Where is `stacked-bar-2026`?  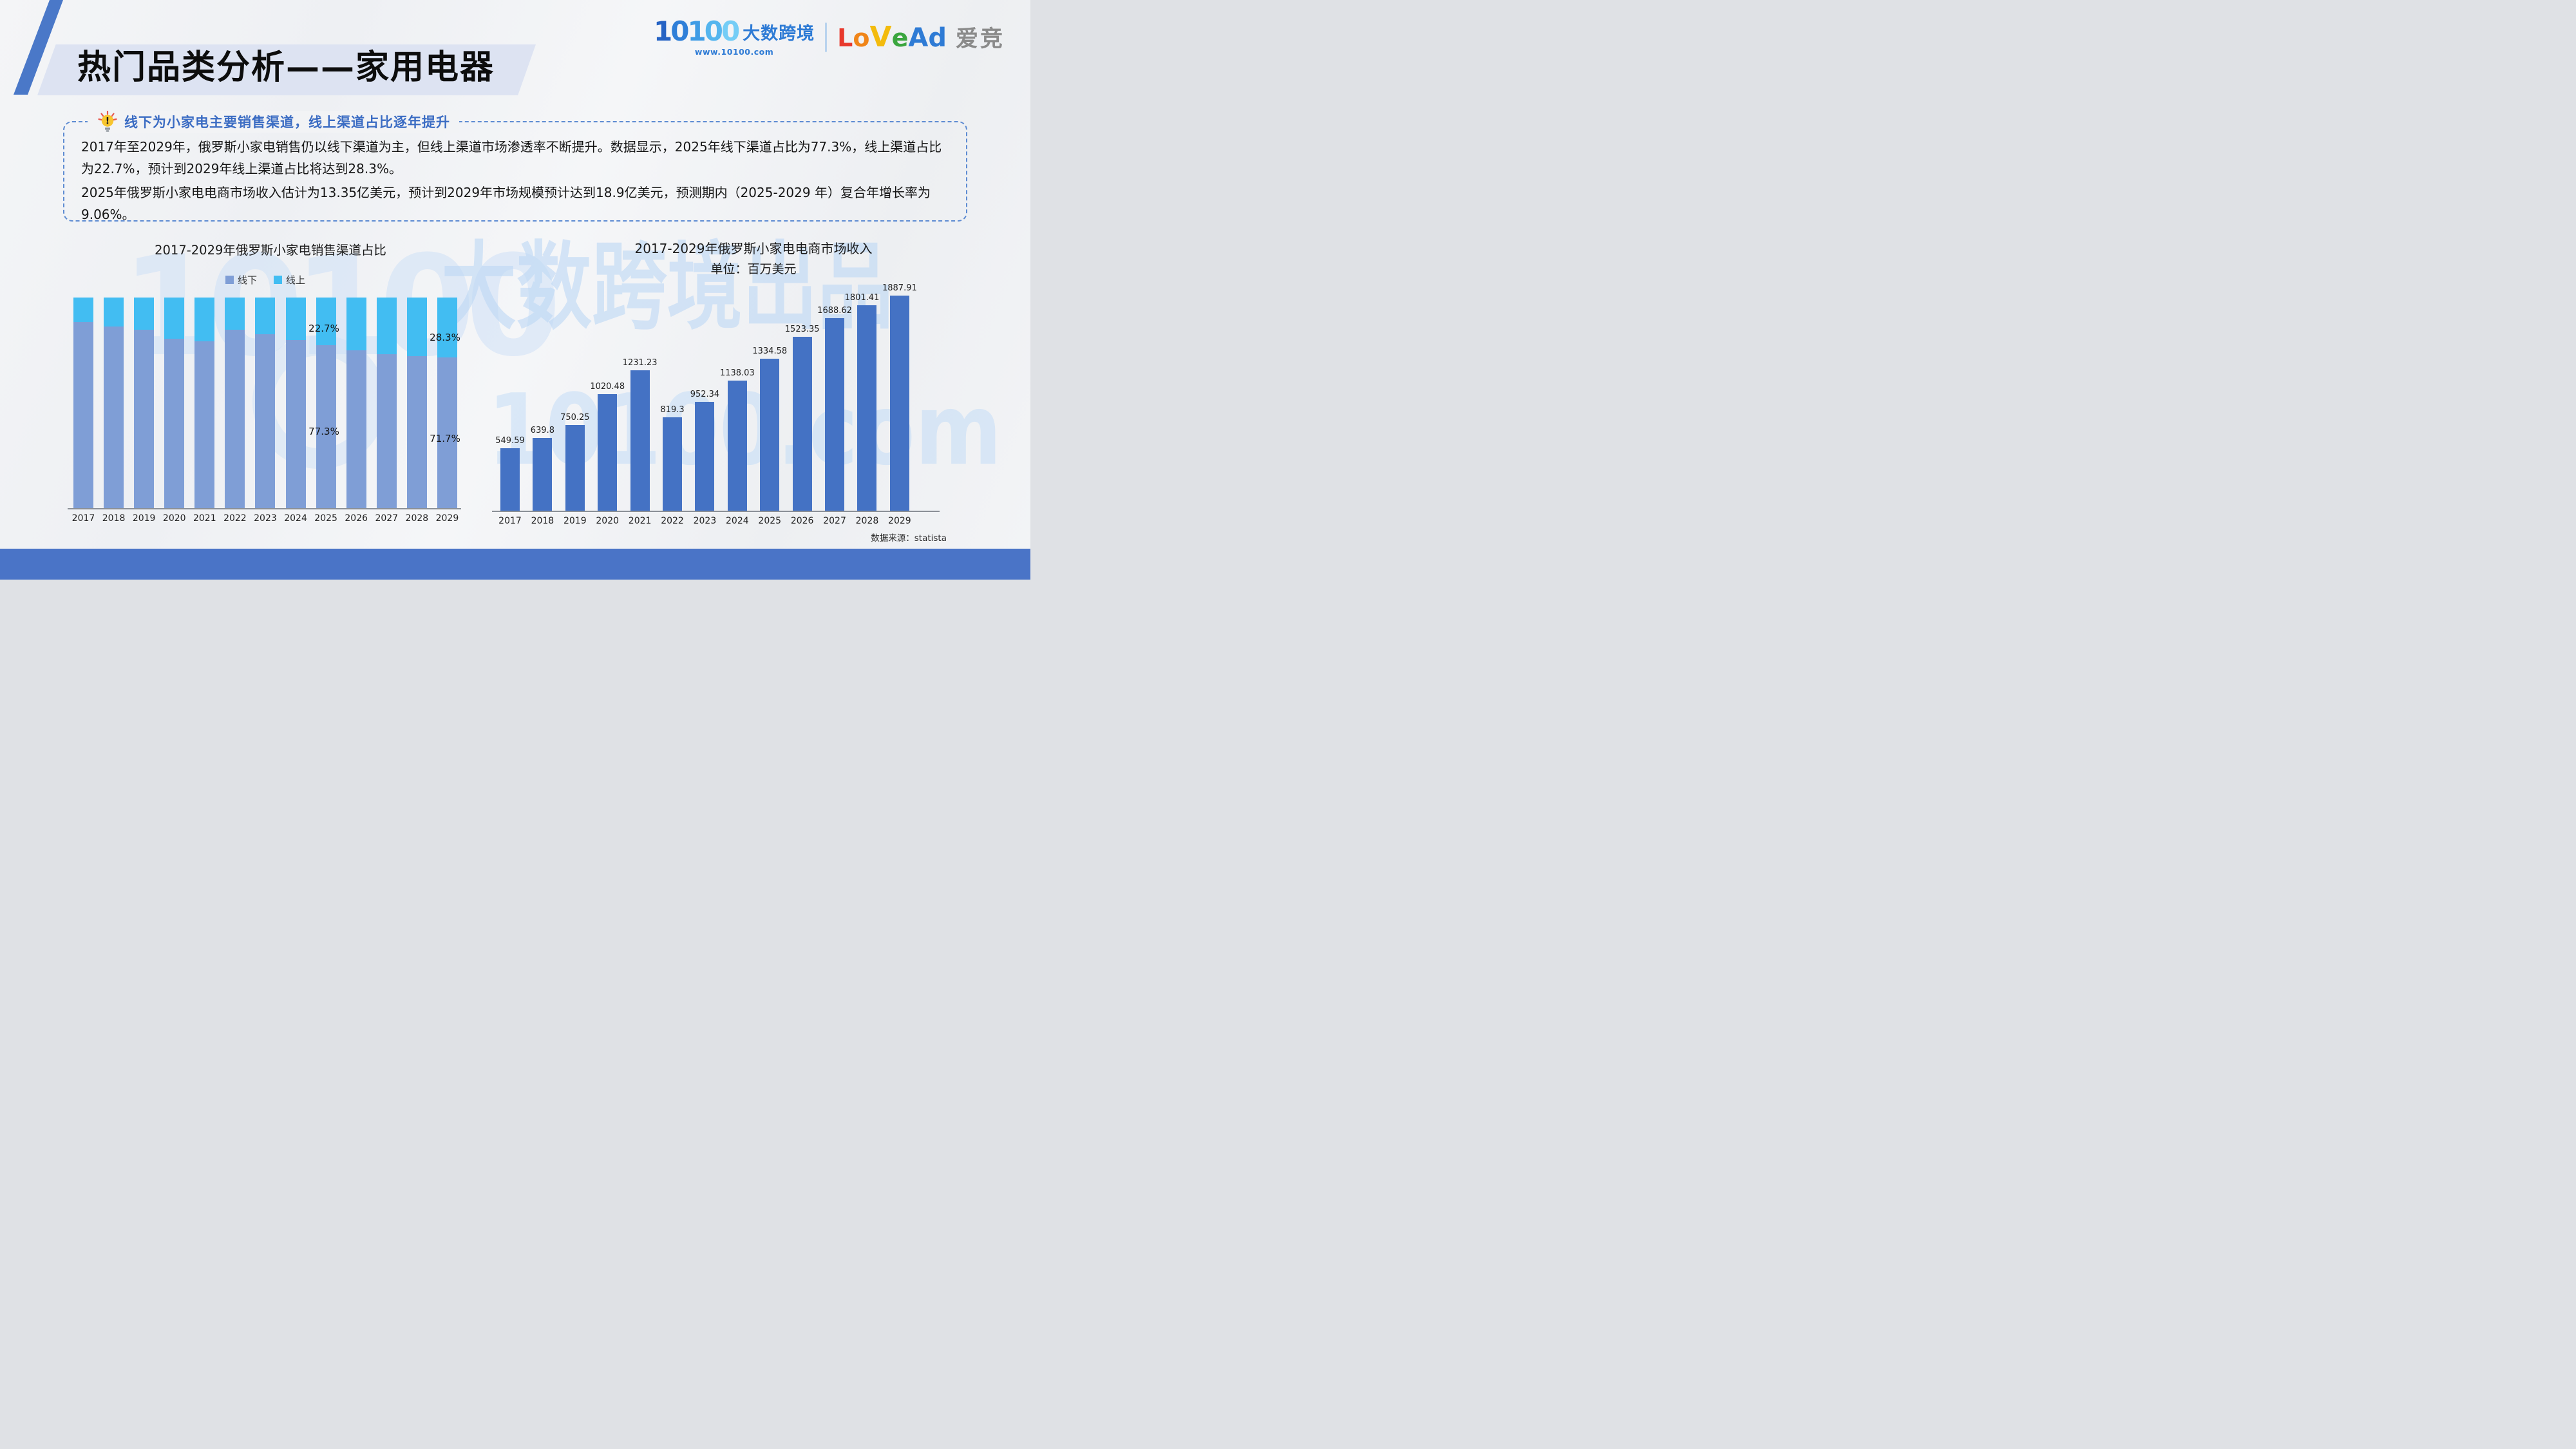
stacked-bar-2026 is located at coordinates (356, 403).